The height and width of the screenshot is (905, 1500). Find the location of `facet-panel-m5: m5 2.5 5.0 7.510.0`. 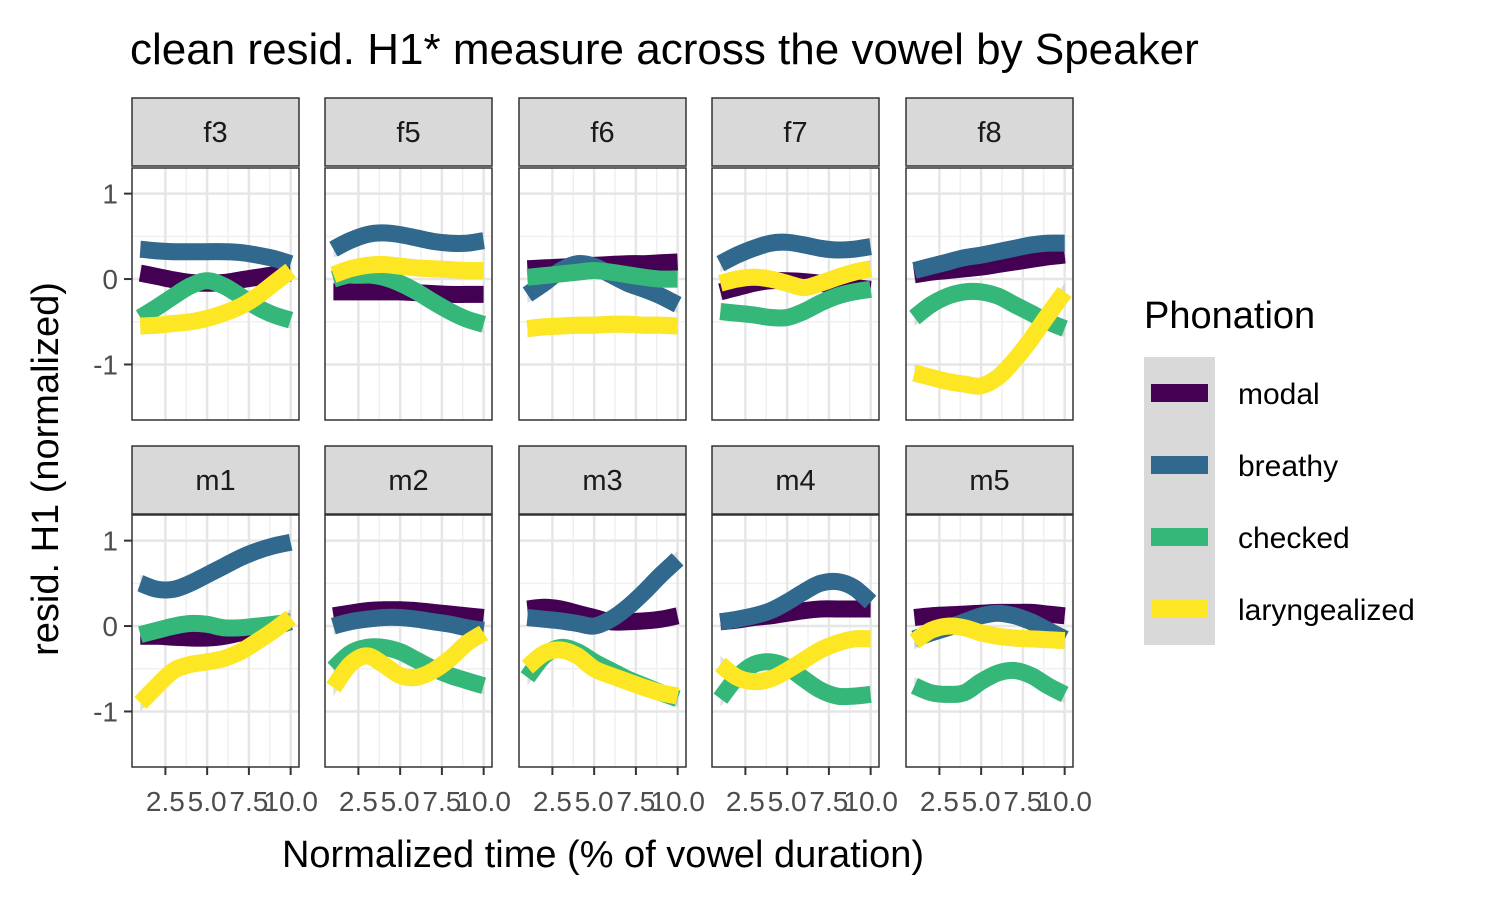

facet-panel-m5: m5 2.5 5.0 7.510.0 is located at coordinates (998, 631).